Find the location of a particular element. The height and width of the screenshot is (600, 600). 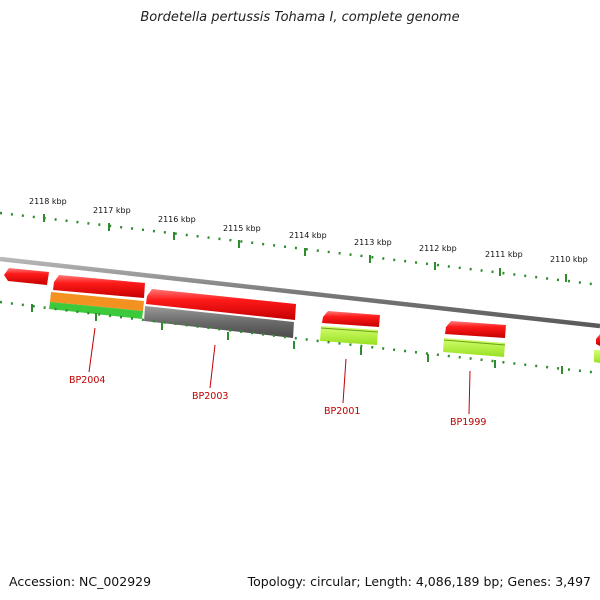

accession-text: Accession: NC_002929 is located at coordinates (80, 581).